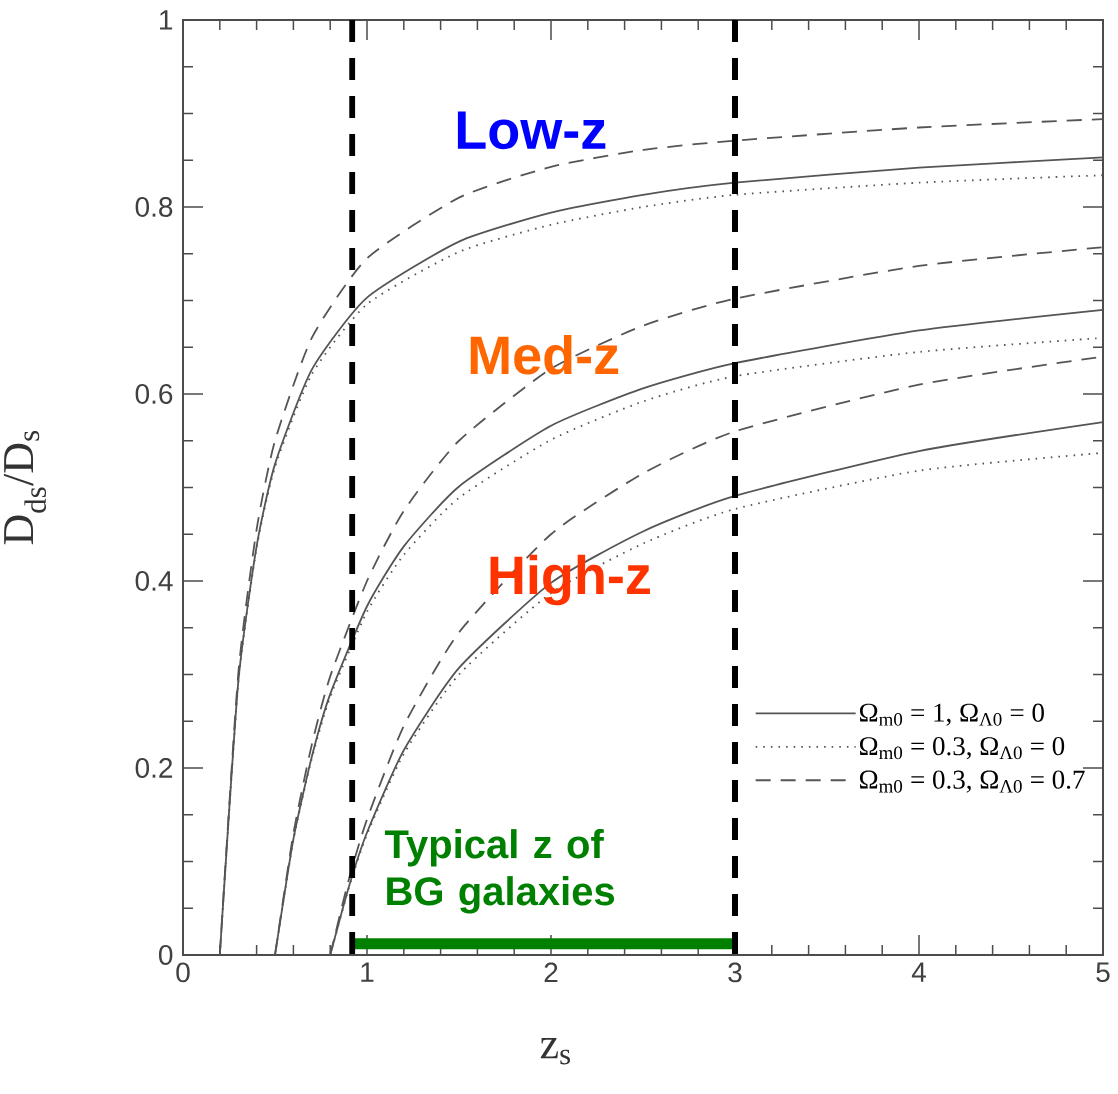 This screenshot has width=1118, height=1094. What do you see at coordinates (1103, 972) in the screenshot?
I see `x-tick-label: 5` at bounding box center [1103, 972].